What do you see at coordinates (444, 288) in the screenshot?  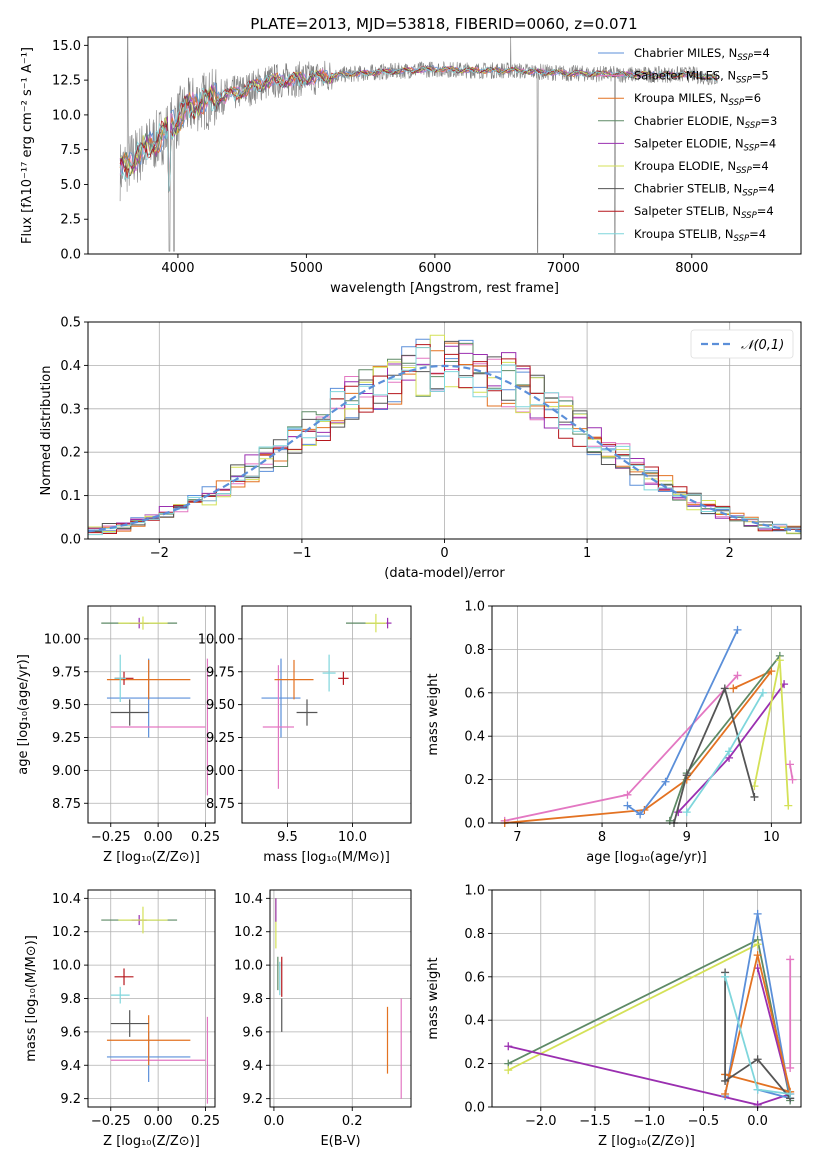 I see `x-axis-label: wavelength [Angstrom, rest frame]` at bounding box center [444, 288].